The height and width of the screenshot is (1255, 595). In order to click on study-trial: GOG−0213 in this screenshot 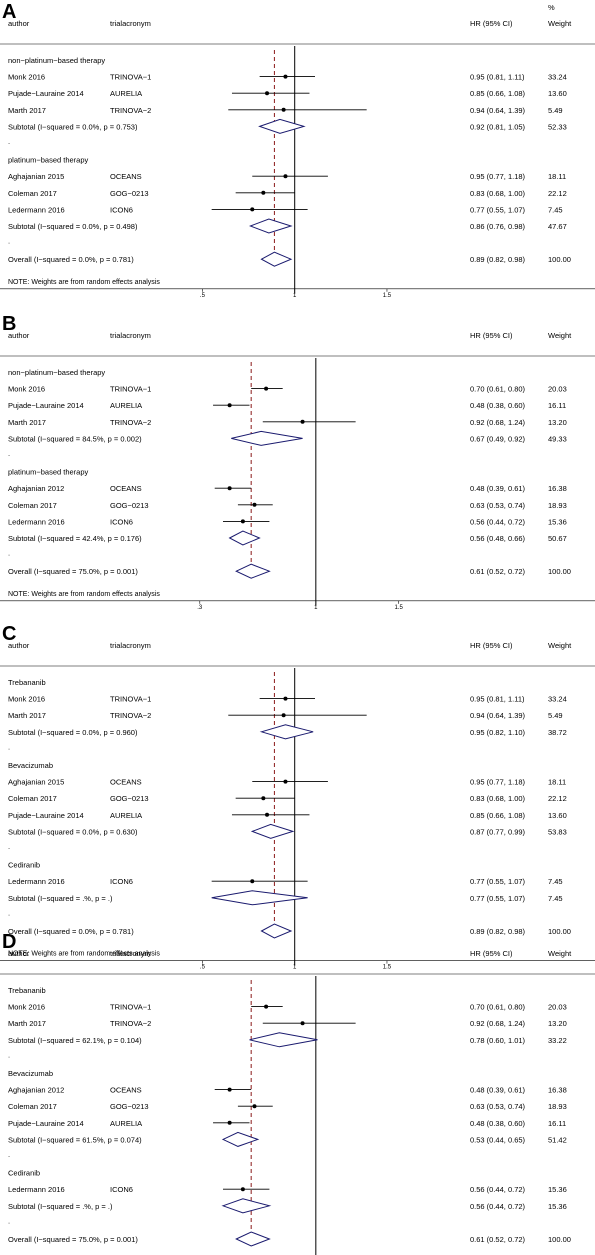, I will do `click(129, 798)`.